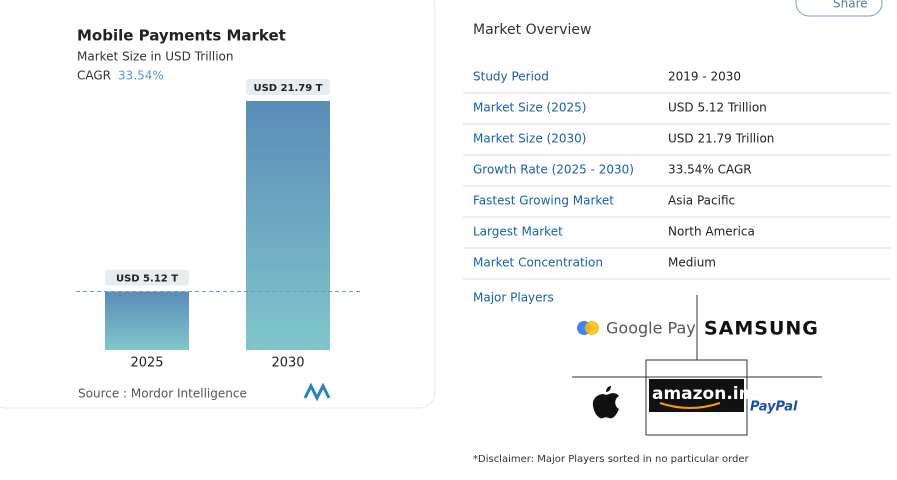 This screenshot has width=897, height=480. What do you see at coordinates (605, 402) in the screenshot?
I see `apple-logo` at bounding box center [605, 402].